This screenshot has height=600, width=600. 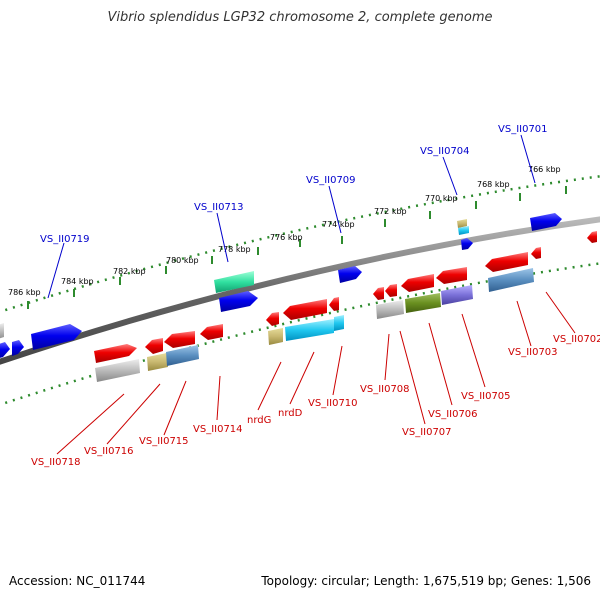 What do you see at coordinates (259, 420) in the screenshot?
I see `gene-label: nrdG` at bounding box center [259, 420].